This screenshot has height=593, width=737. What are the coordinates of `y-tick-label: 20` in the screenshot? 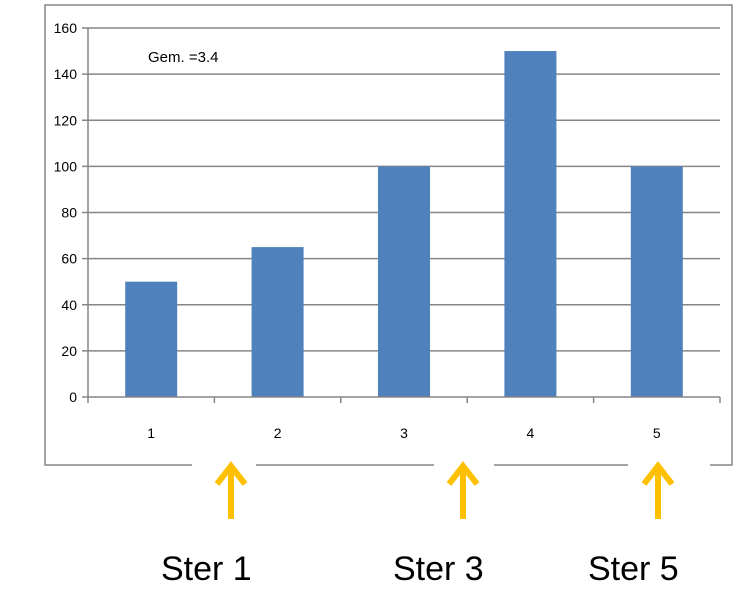 It's located at (69, 351).